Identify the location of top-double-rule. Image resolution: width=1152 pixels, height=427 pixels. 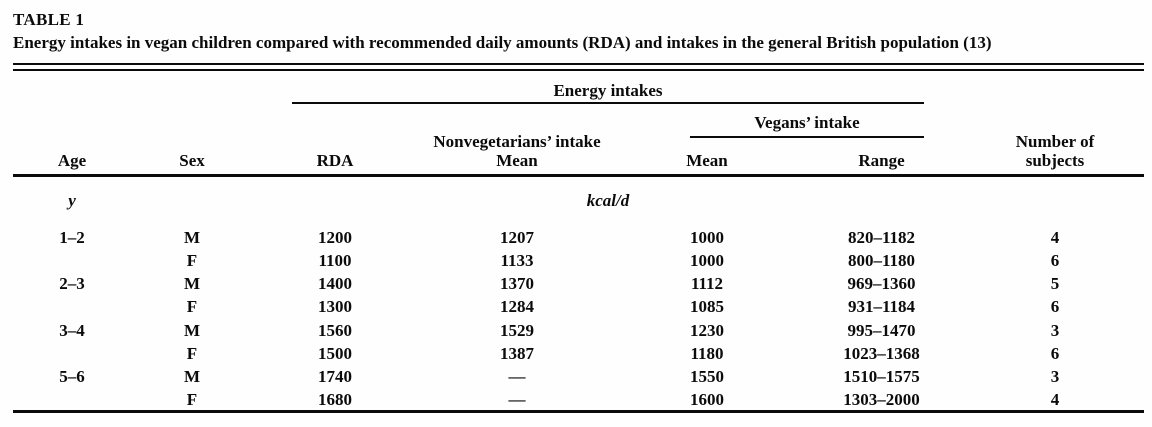
(578, 67).